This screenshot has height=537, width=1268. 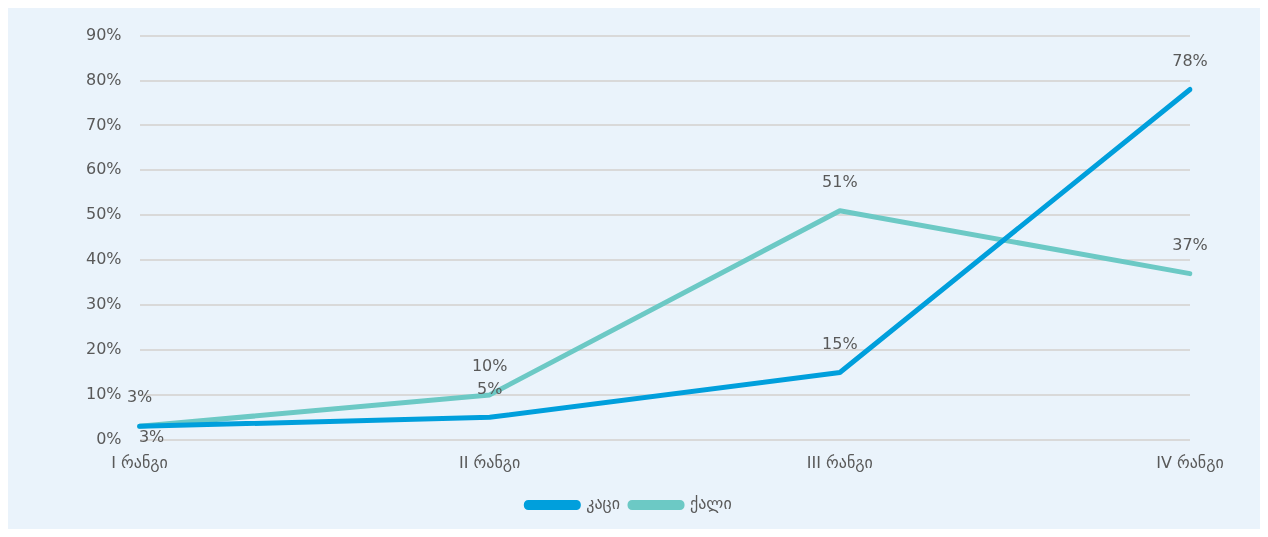 What do you see at coordinates (104, 169) in the screenshot?
I see `y-tick-label: 60%` at bounding box center [104, 169].